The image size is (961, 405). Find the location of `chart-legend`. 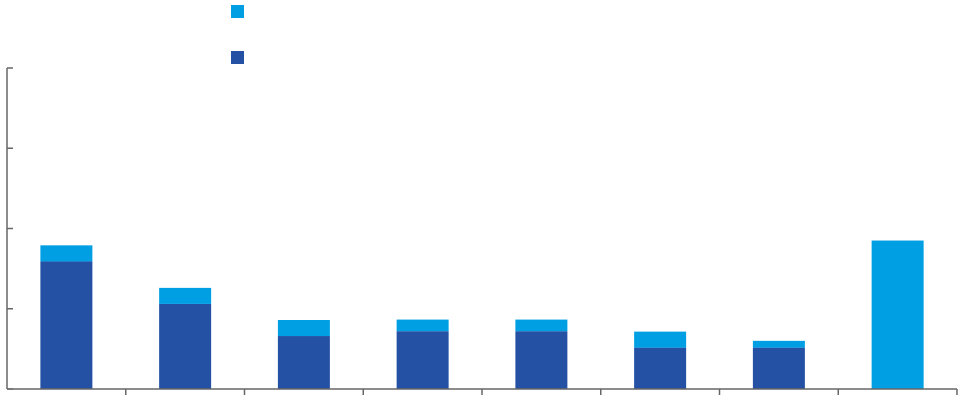

chart-legend is located at coordinates (237, 34).